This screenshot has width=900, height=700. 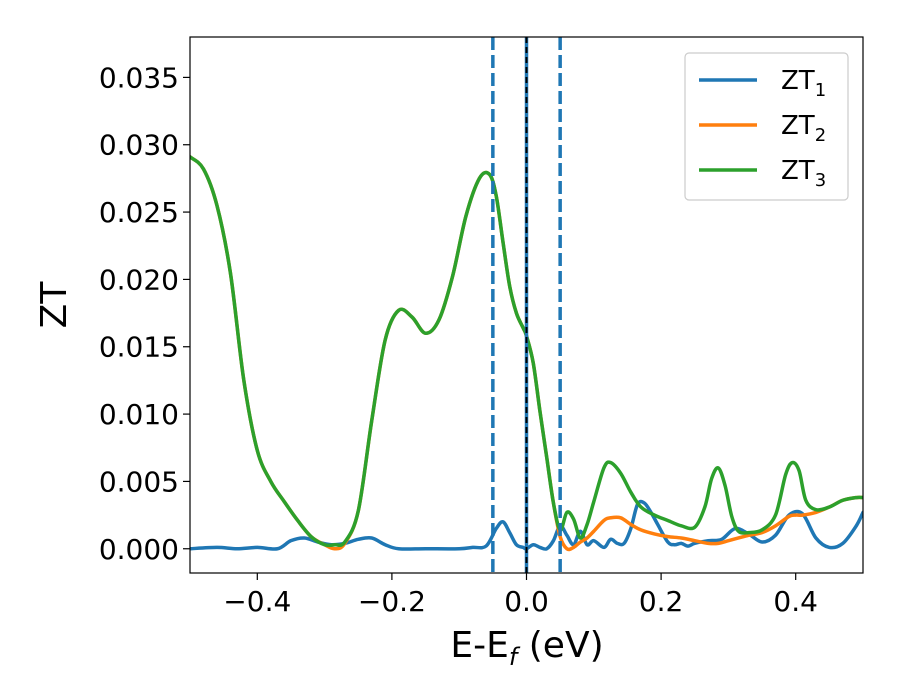 I want to click on x-axis-title-main: E-E, so click(x=479, y=645).